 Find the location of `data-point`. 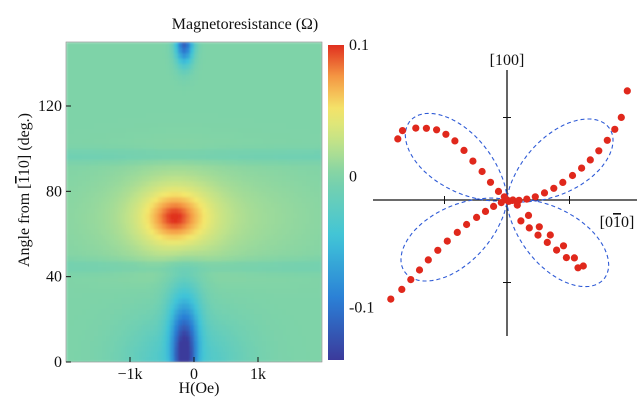

data-point is located at coordinates (517, 205).